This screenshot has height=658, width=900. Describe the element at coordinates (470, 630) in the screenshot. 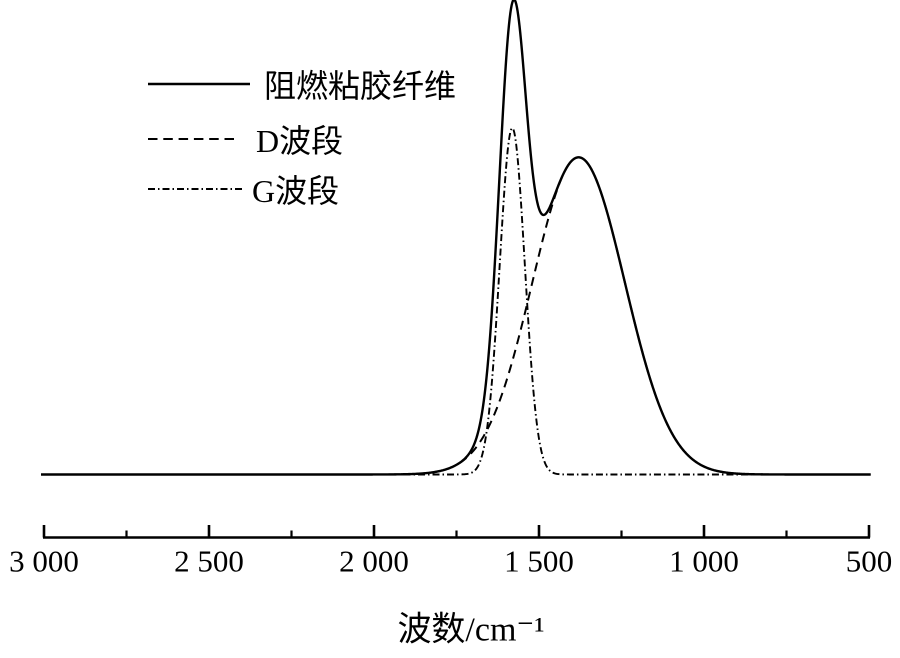

I see `x-axis-title: 波数/cm⁻¹` at that location.